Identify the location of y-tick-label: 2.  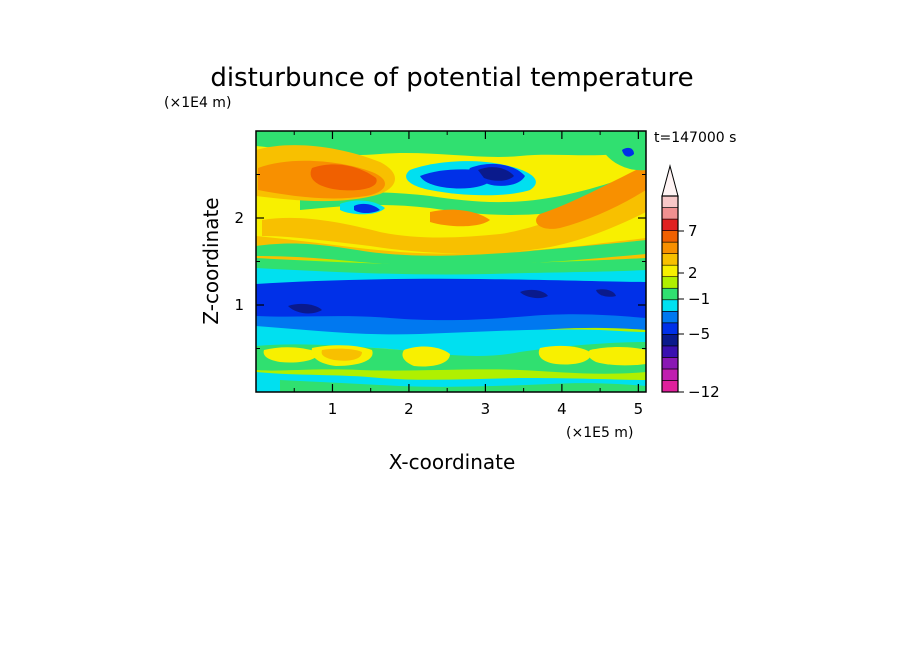
(239, 218).